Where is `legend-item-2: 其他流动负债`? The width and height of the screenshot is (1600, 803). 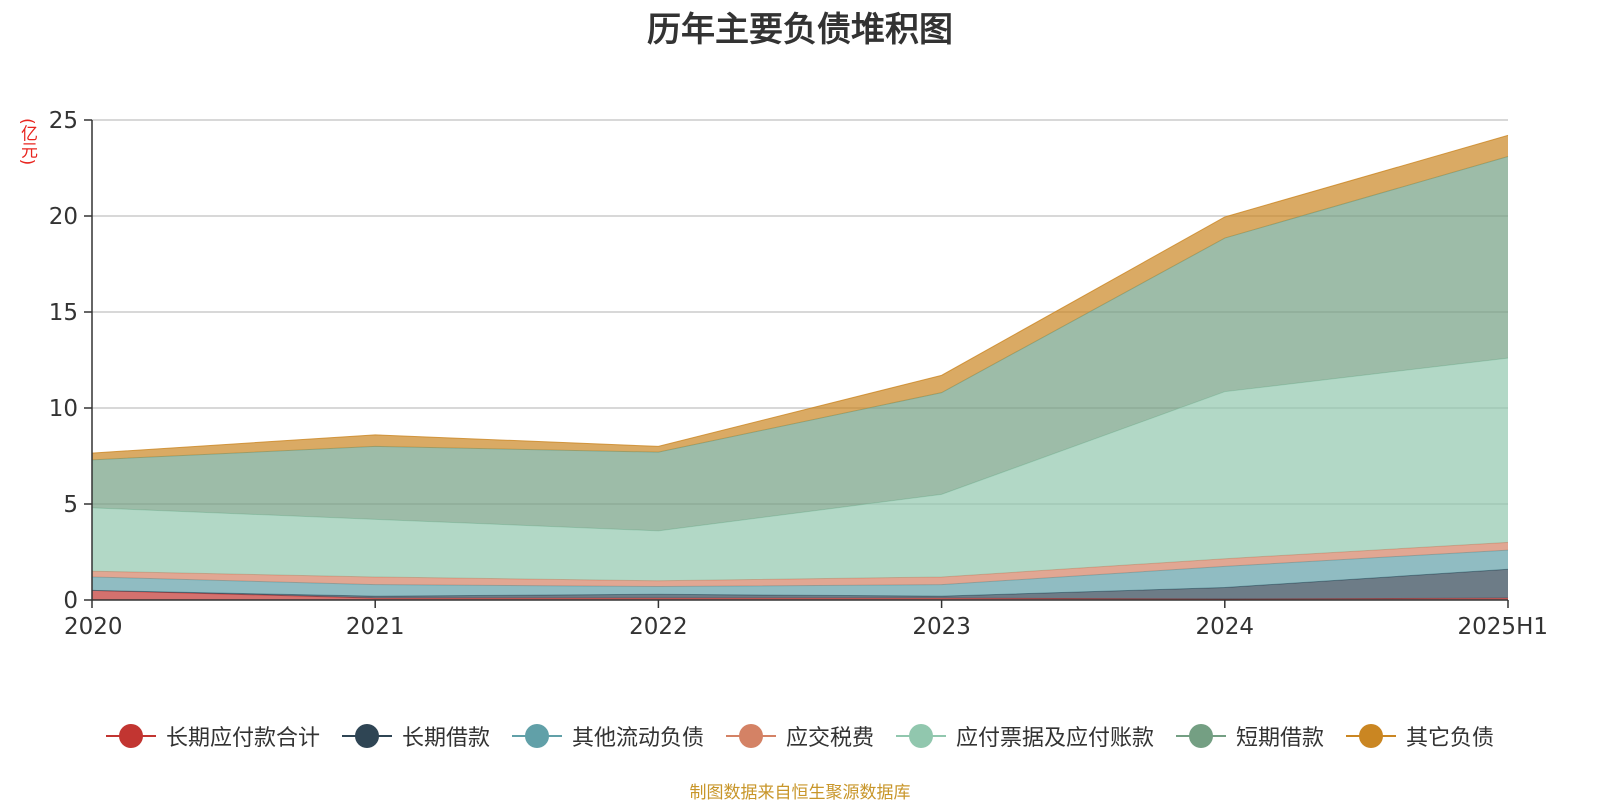
legend-item-2: 其他流动负债 is located at coordinates (607, 736).